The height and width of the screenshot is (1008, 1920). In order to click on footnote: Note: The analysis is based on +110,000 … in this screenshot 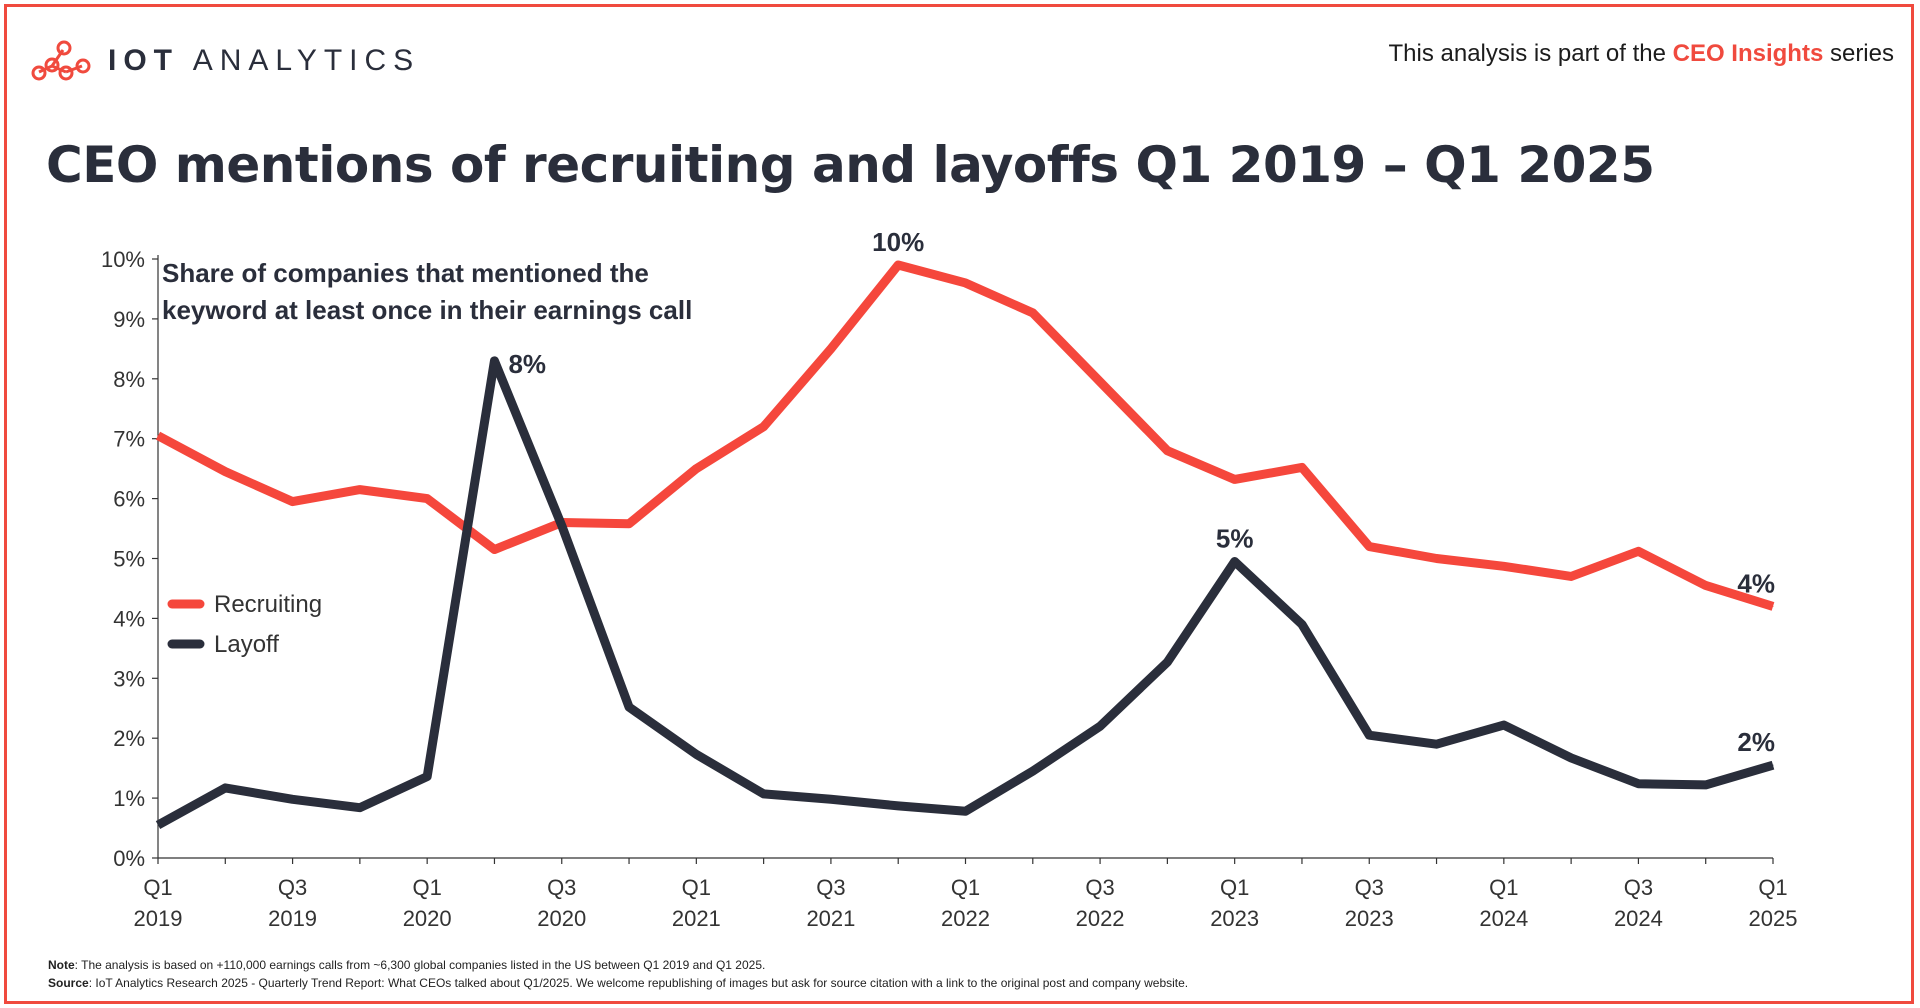, I will do `click(618, 974)`.